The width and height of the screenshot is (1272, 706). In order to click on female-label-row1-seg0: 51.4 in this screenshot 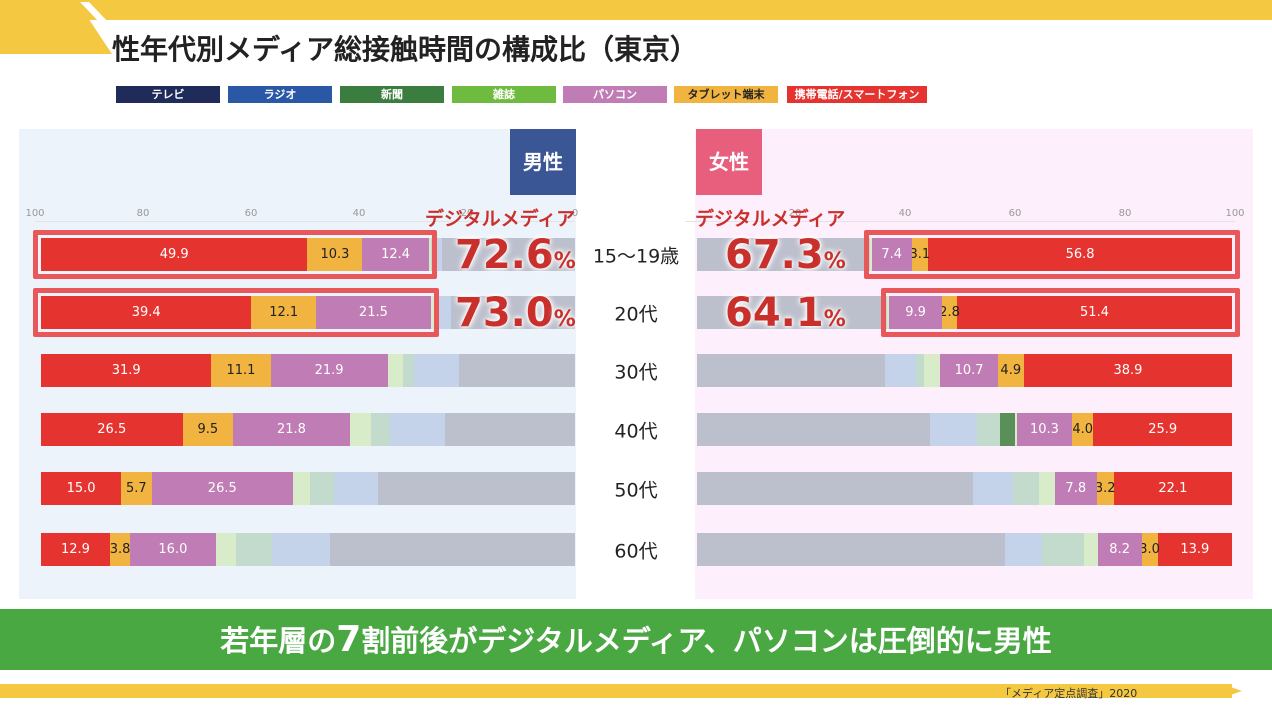, I will do `click(1094, 312)`.